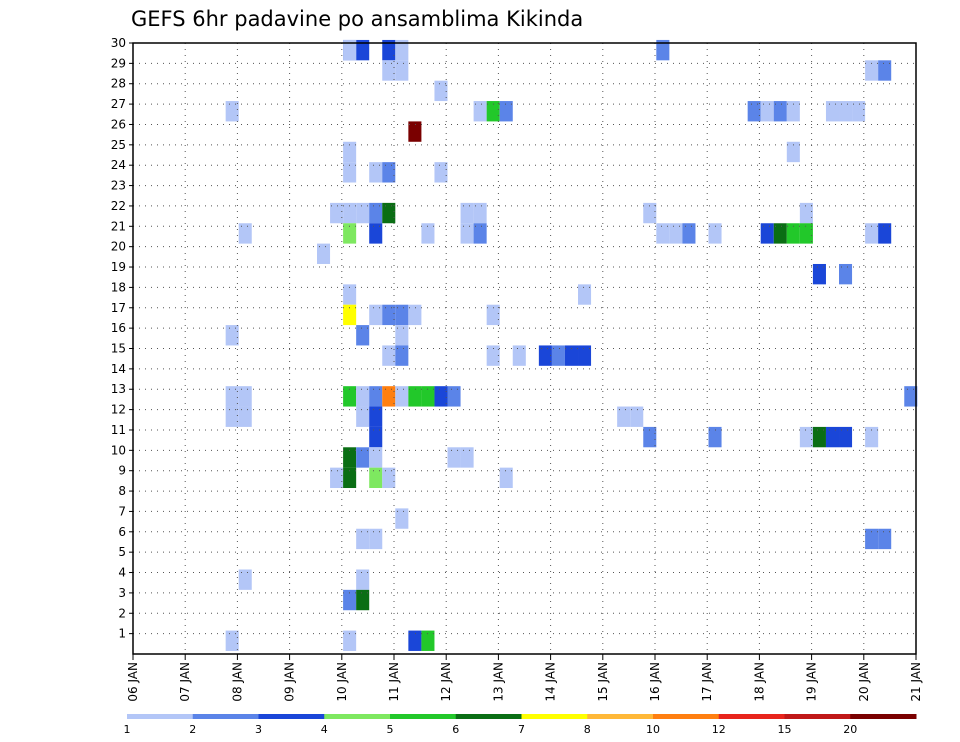 The width and height of the screenshot is (960, 742). What do you see at coordinates (118, 328) in the screenshot?
I see `y-tick-label: 16` at bounding box center [118, 328].